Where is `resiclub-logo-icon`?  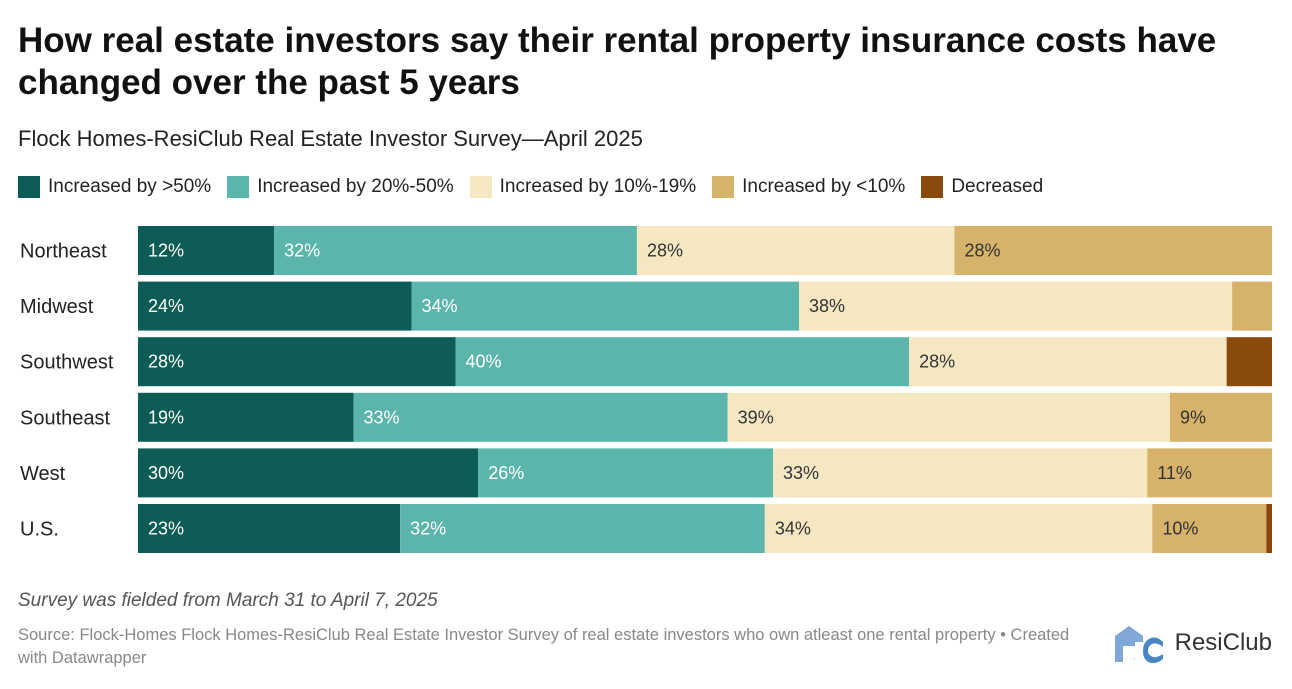 resiclub-logo-icon is located at coordinates (1138, 645).